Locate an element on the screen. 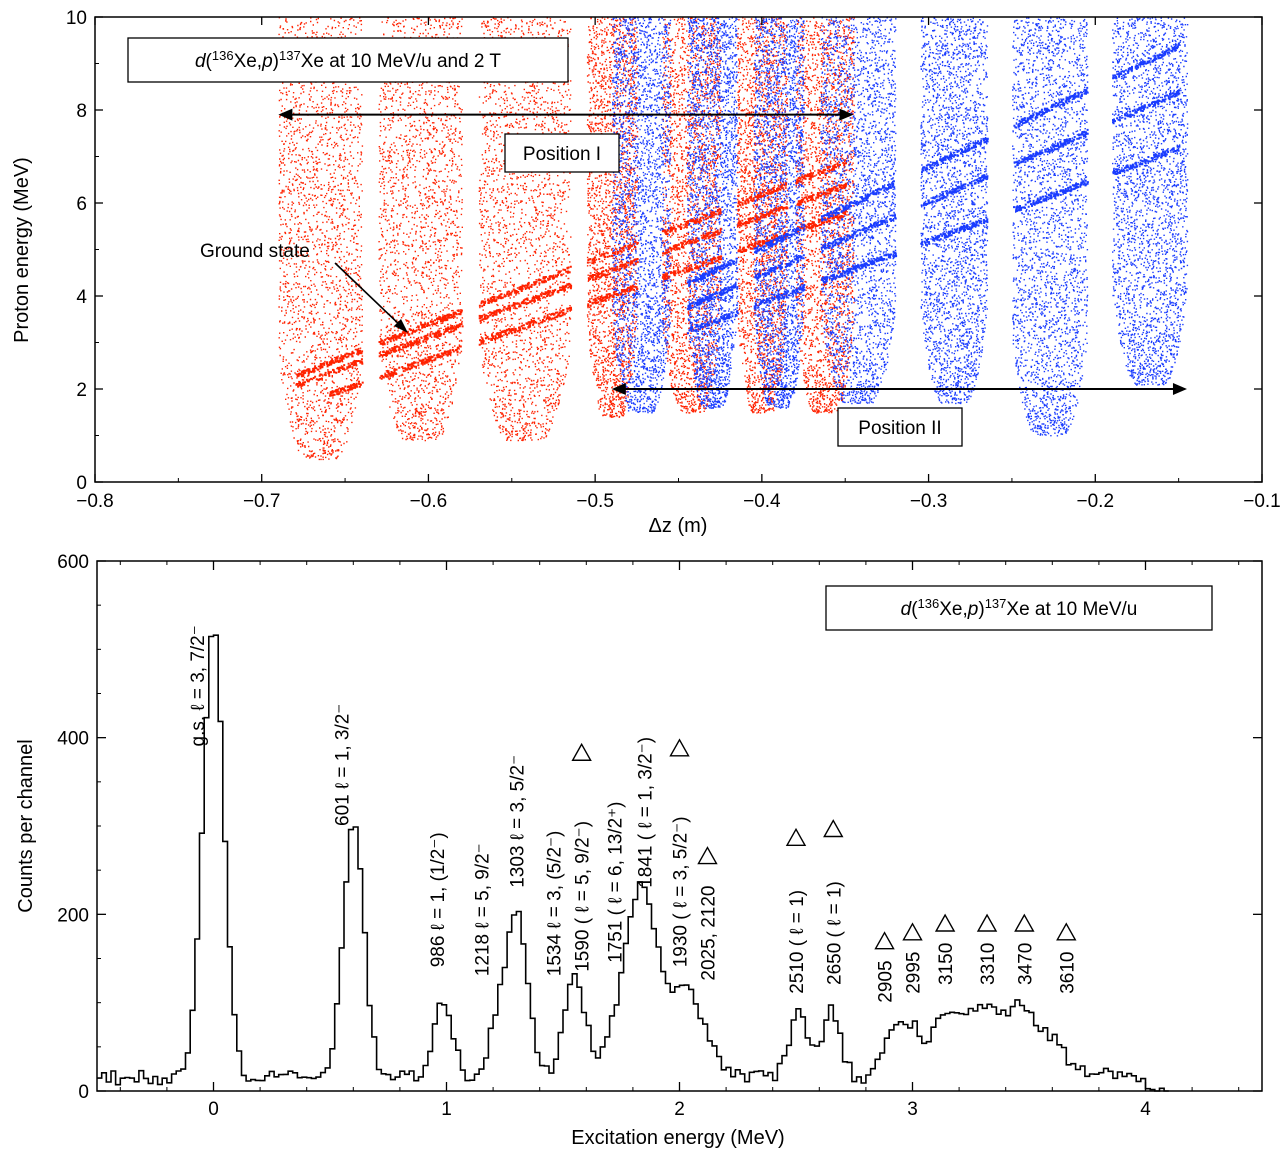 The image size is (1285, 1150). peak-label-7: 1751 ( ℓ = 6, 13/2⁺) is located at coordinates (615, 881).